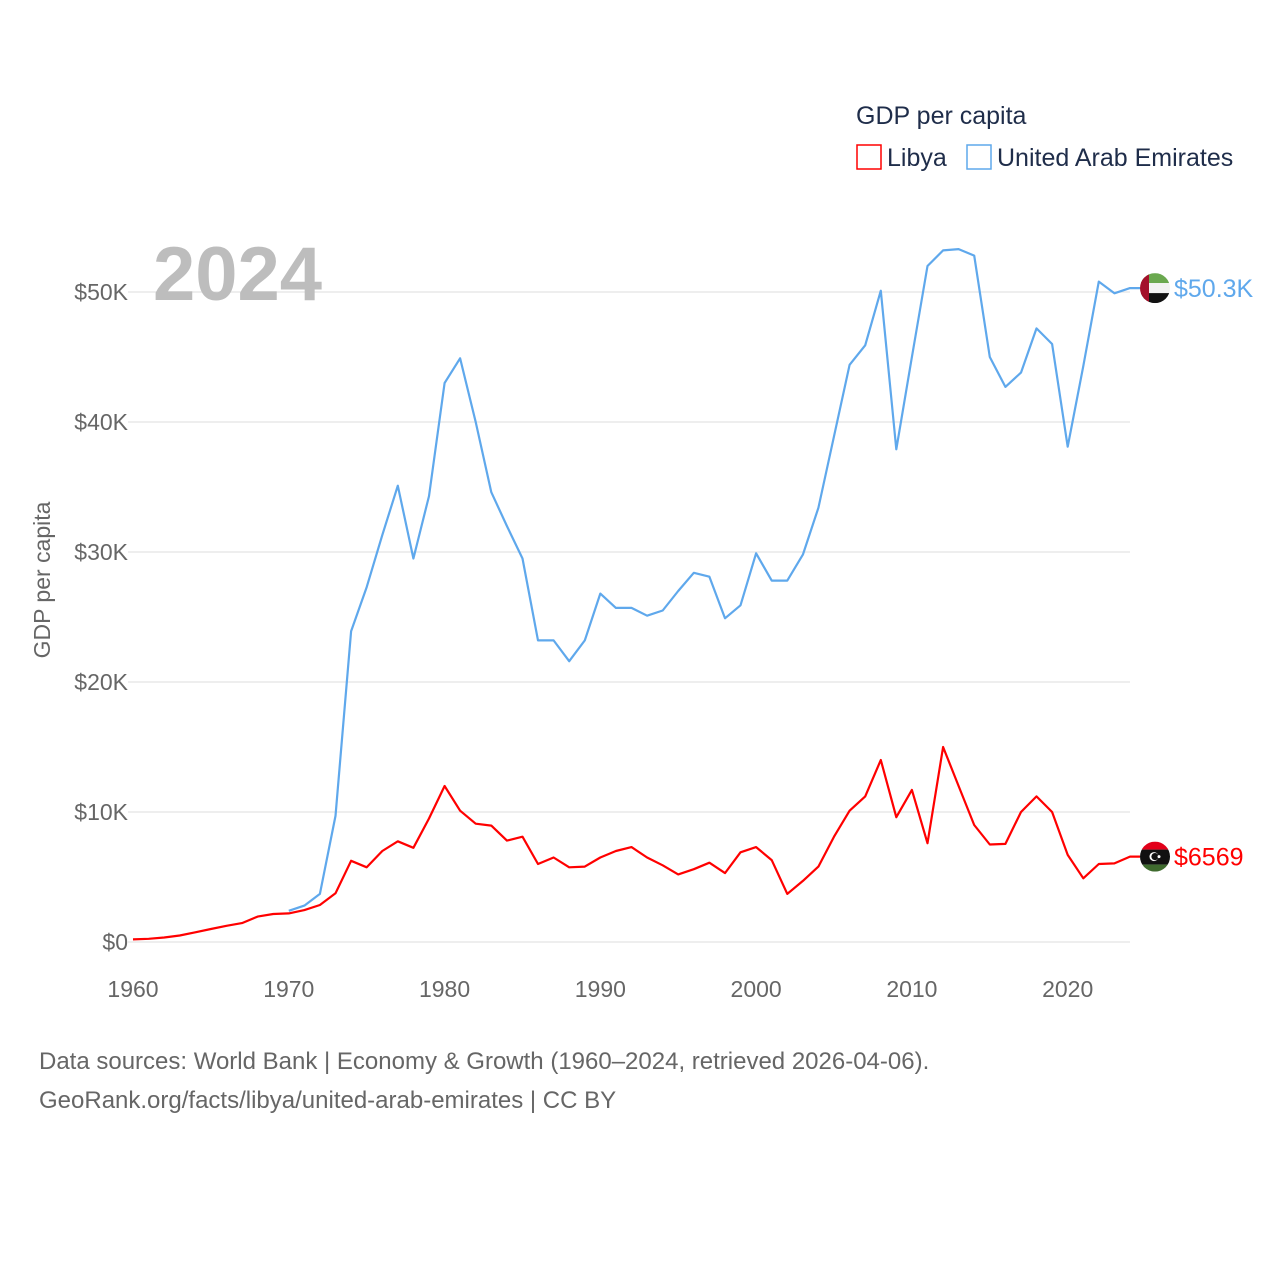 The height and width of the screenshot is (1280, 1280). What do you see at coordinates (101, 617) in the screenshot?
I see `y-axis: $0 $10K $20K $30K $40K $50K` at bounding box center [101, 617].